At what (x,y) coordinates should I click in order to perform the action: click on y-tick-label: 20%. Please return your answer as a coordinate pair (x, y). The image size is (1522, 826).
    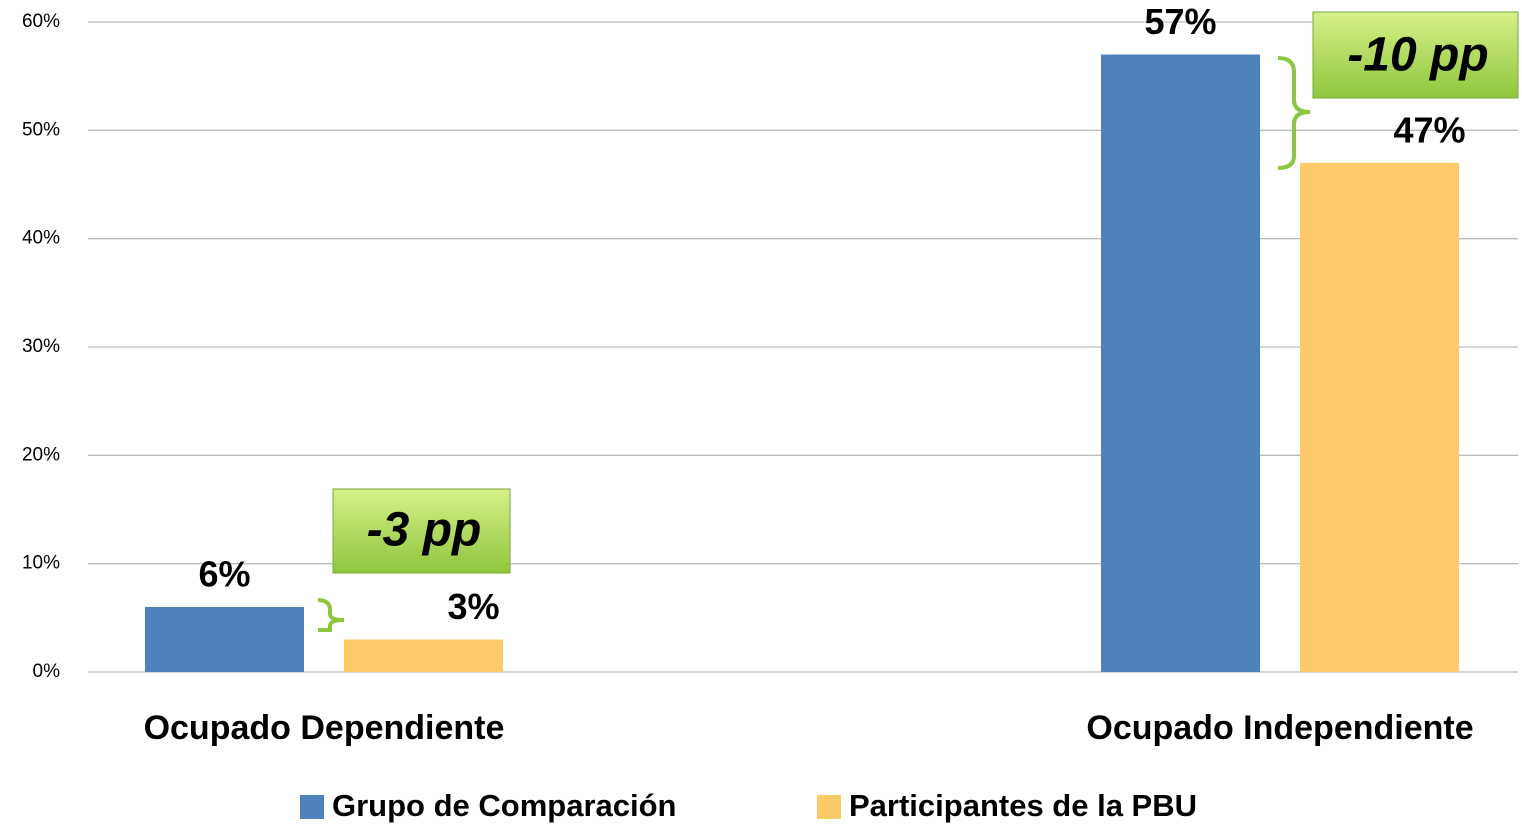
    Looking at the image, I should click on (41, 454).